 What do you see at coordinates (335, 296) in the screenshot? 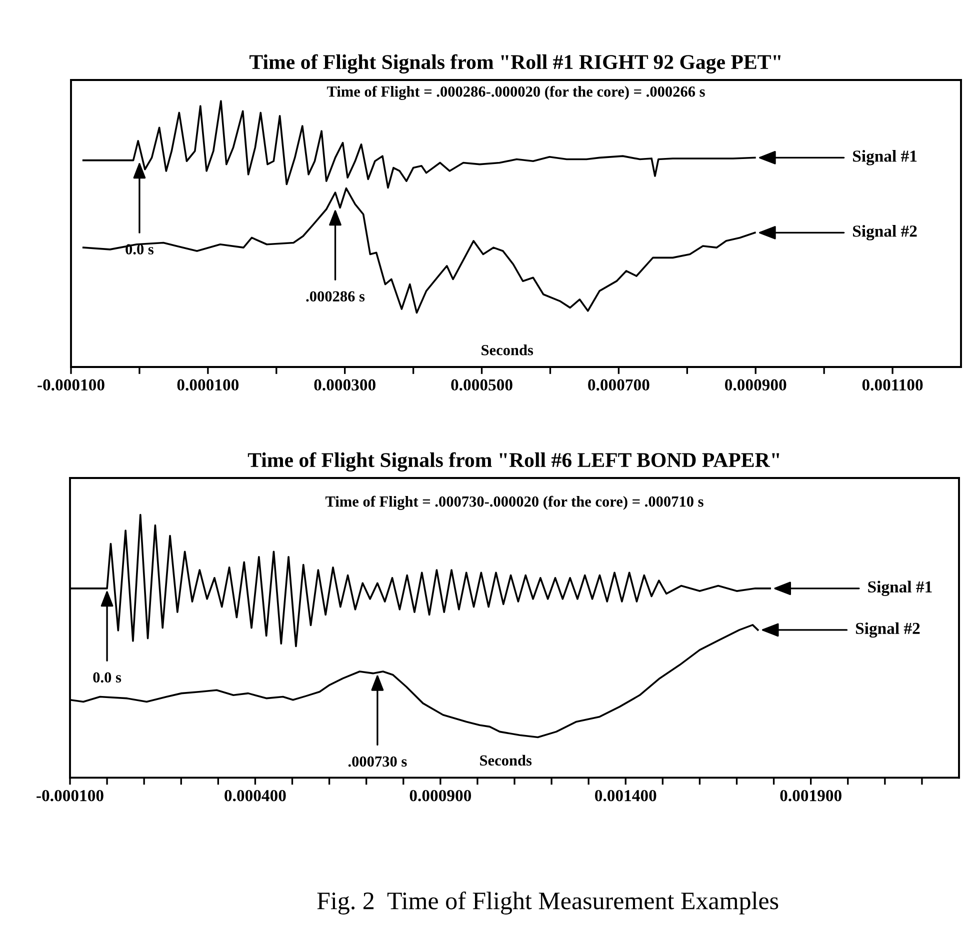
I see `annotation: .000286 s` at bounding box center [335, 296].